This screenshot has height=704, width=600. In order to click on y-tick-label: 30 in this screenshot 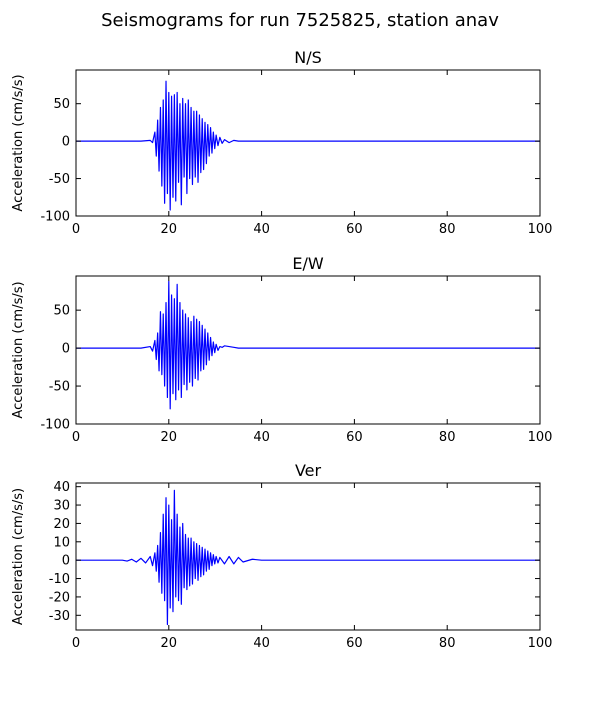, I will do `click(61, 506)`.